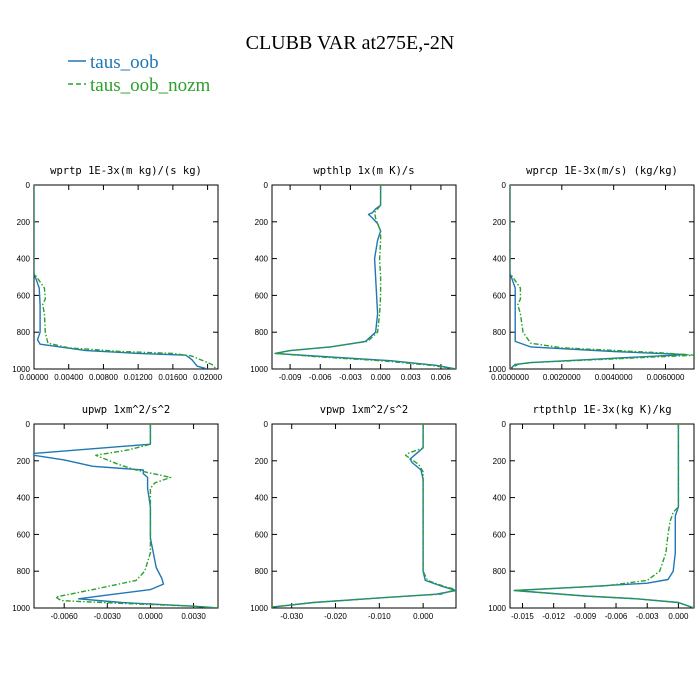  Describe the element at coordinates (364, 410) in the screenshot. I see `panel-title: vpwp 1xm^2/s^2` at that location.